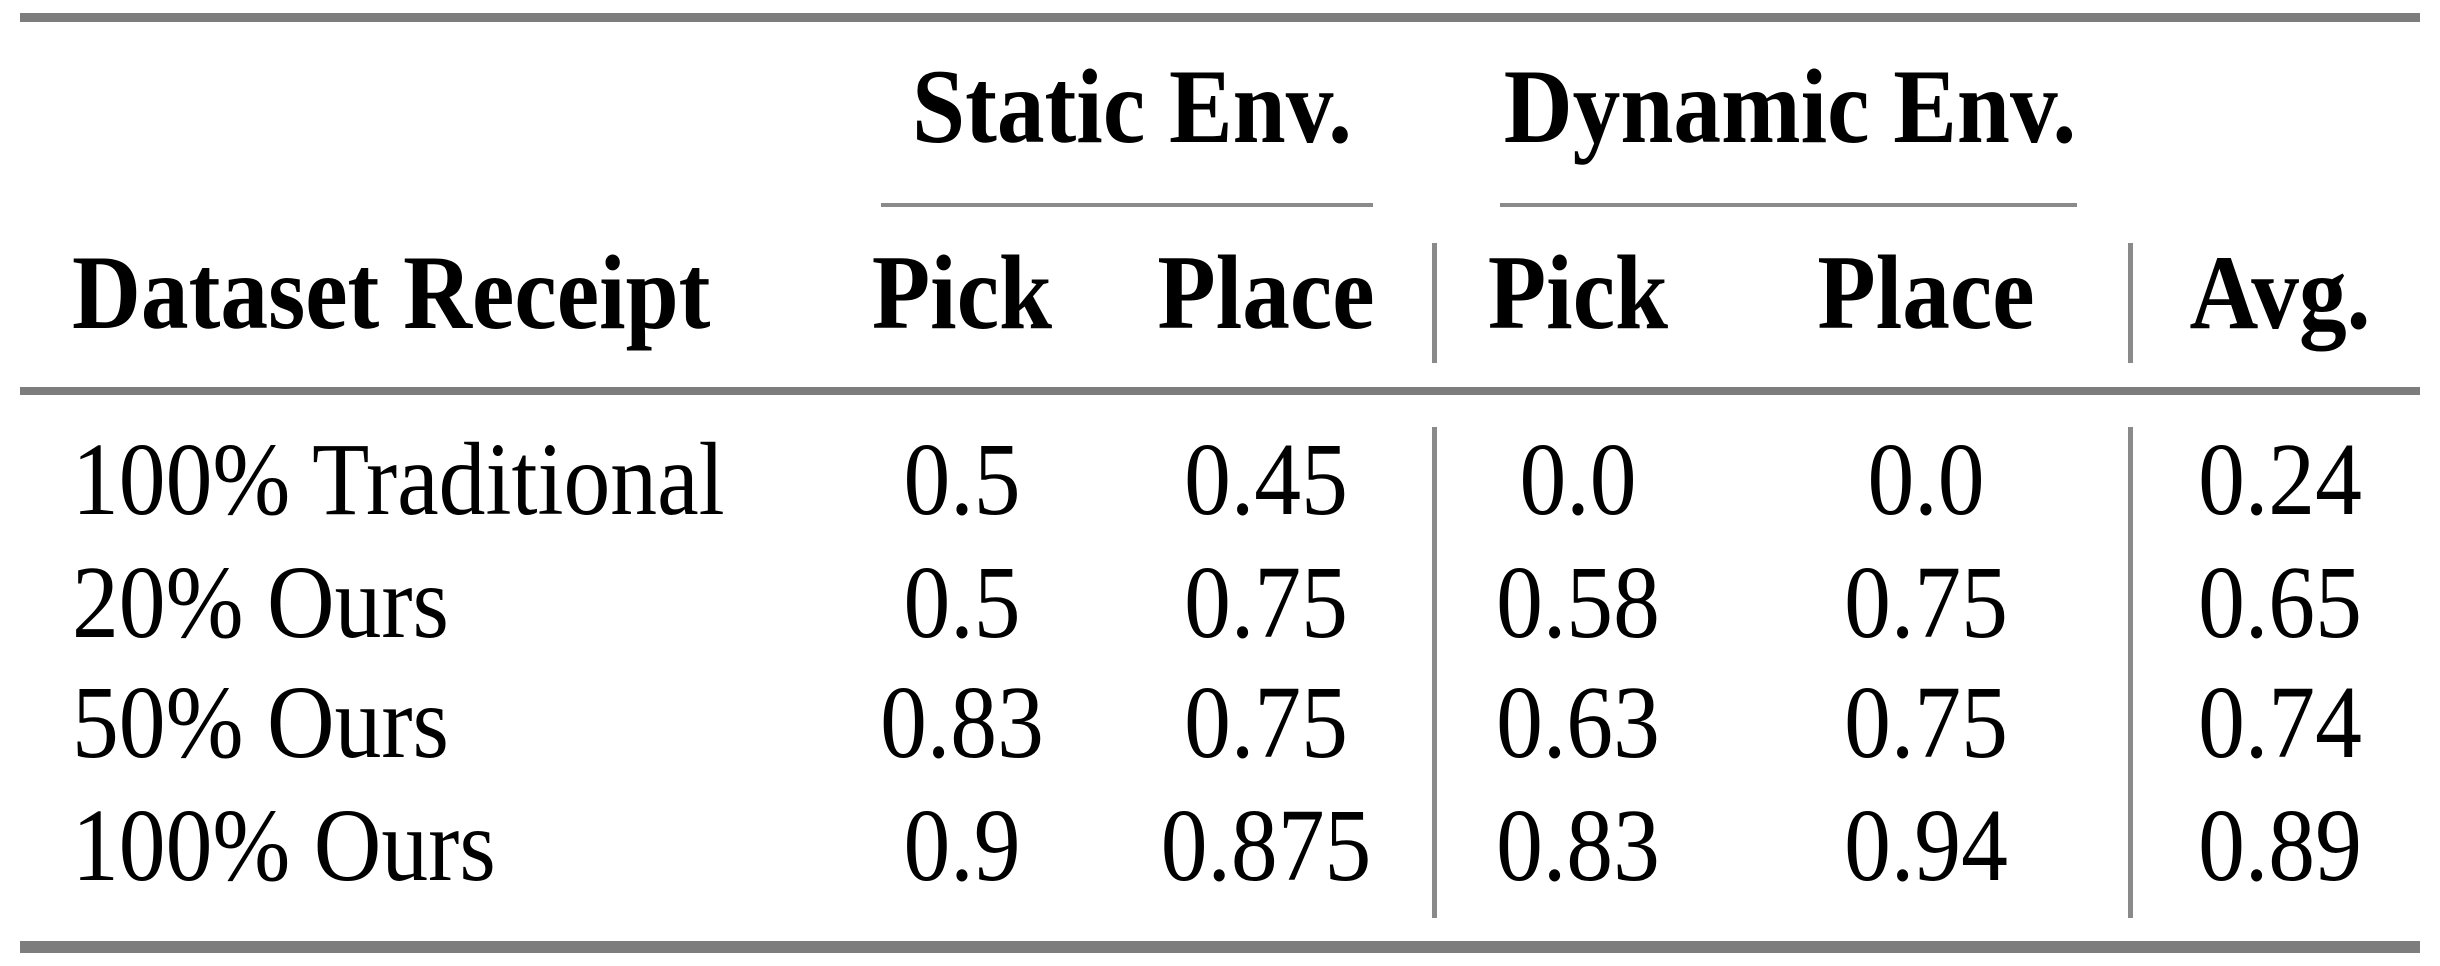 The width and height of the screenshot is (2440, 966). Describe the element at coordinates (1132, 106) in the screenshot. I see `group-header-static-env: Static Env.` at that location.